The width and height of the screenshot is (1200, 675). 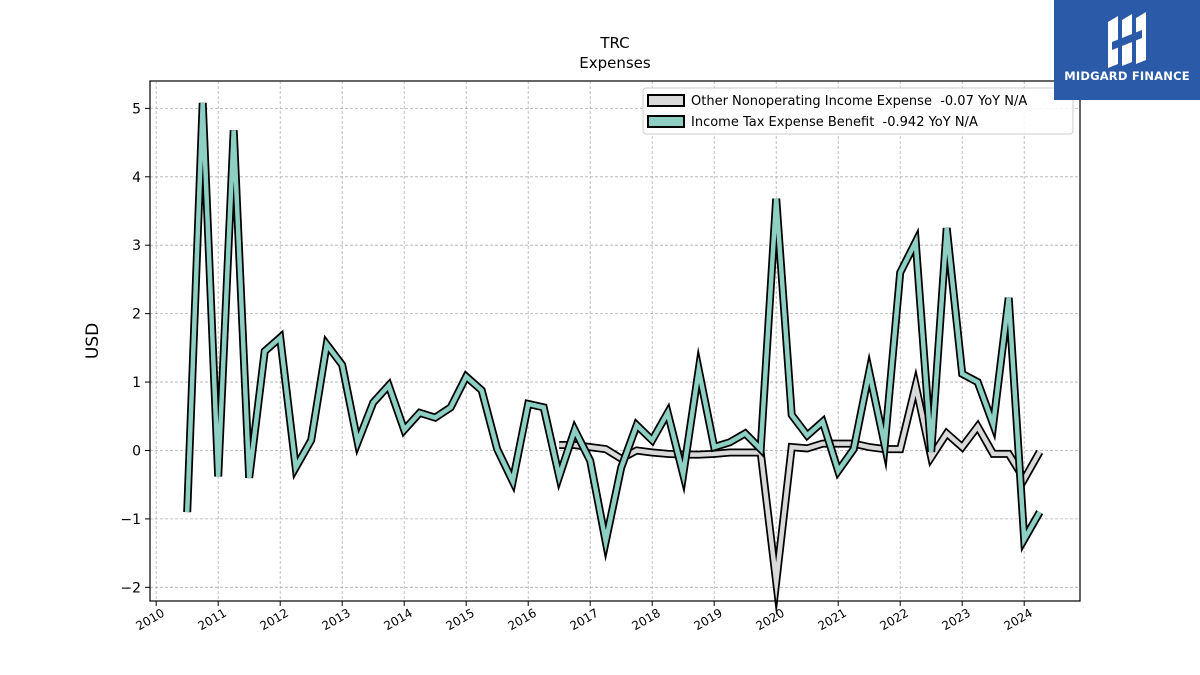 I want to click on legend-box, so click(x=858, y=111).